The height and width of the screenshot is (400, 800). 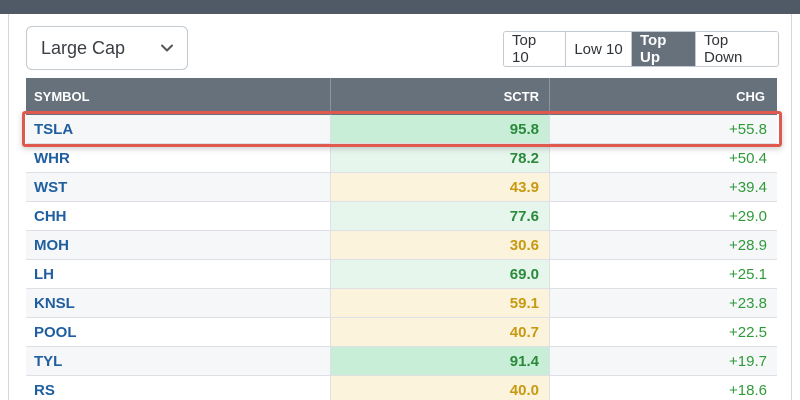 What do you see at coordinates (178, 216) in the screenshot?
I see `symbol-cell: CHH` at bounding box center [178, 216].